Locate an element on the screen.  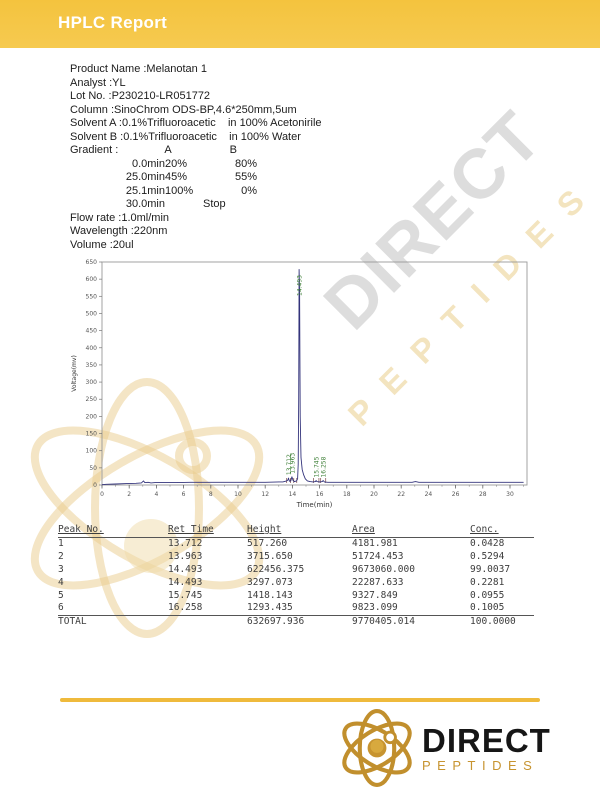
table-cell: 6 is located at coordinates (61, 608).